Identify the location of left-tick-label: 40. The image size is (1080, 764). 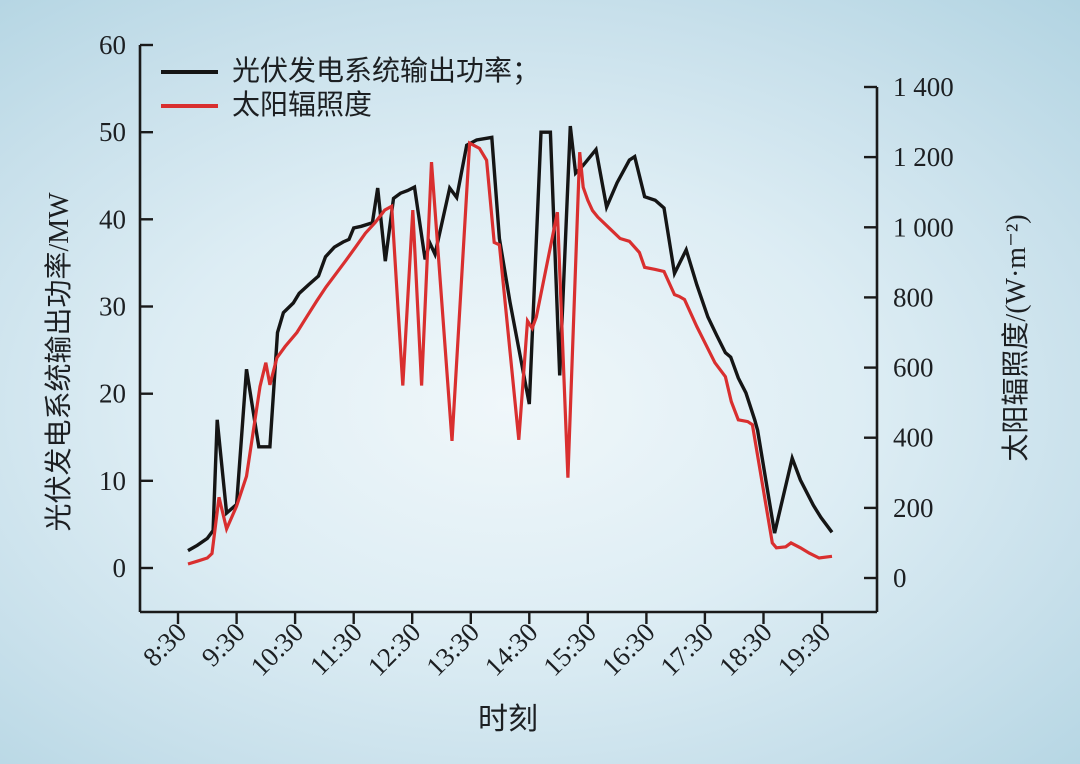
(112, 219).